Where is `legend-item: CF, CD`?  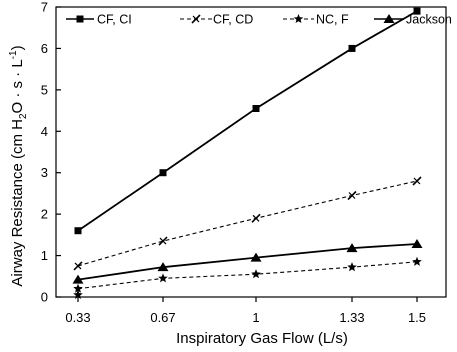
legend-item: CF, CD is located at coordinates (216, 20).